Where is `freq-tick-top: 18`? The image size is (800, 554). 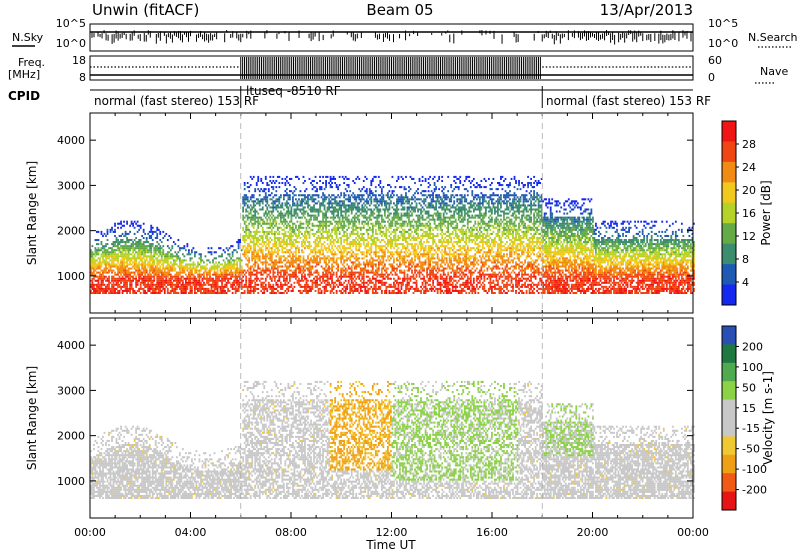
freq-tick-top: 18 is located at coordinates (79, 60).